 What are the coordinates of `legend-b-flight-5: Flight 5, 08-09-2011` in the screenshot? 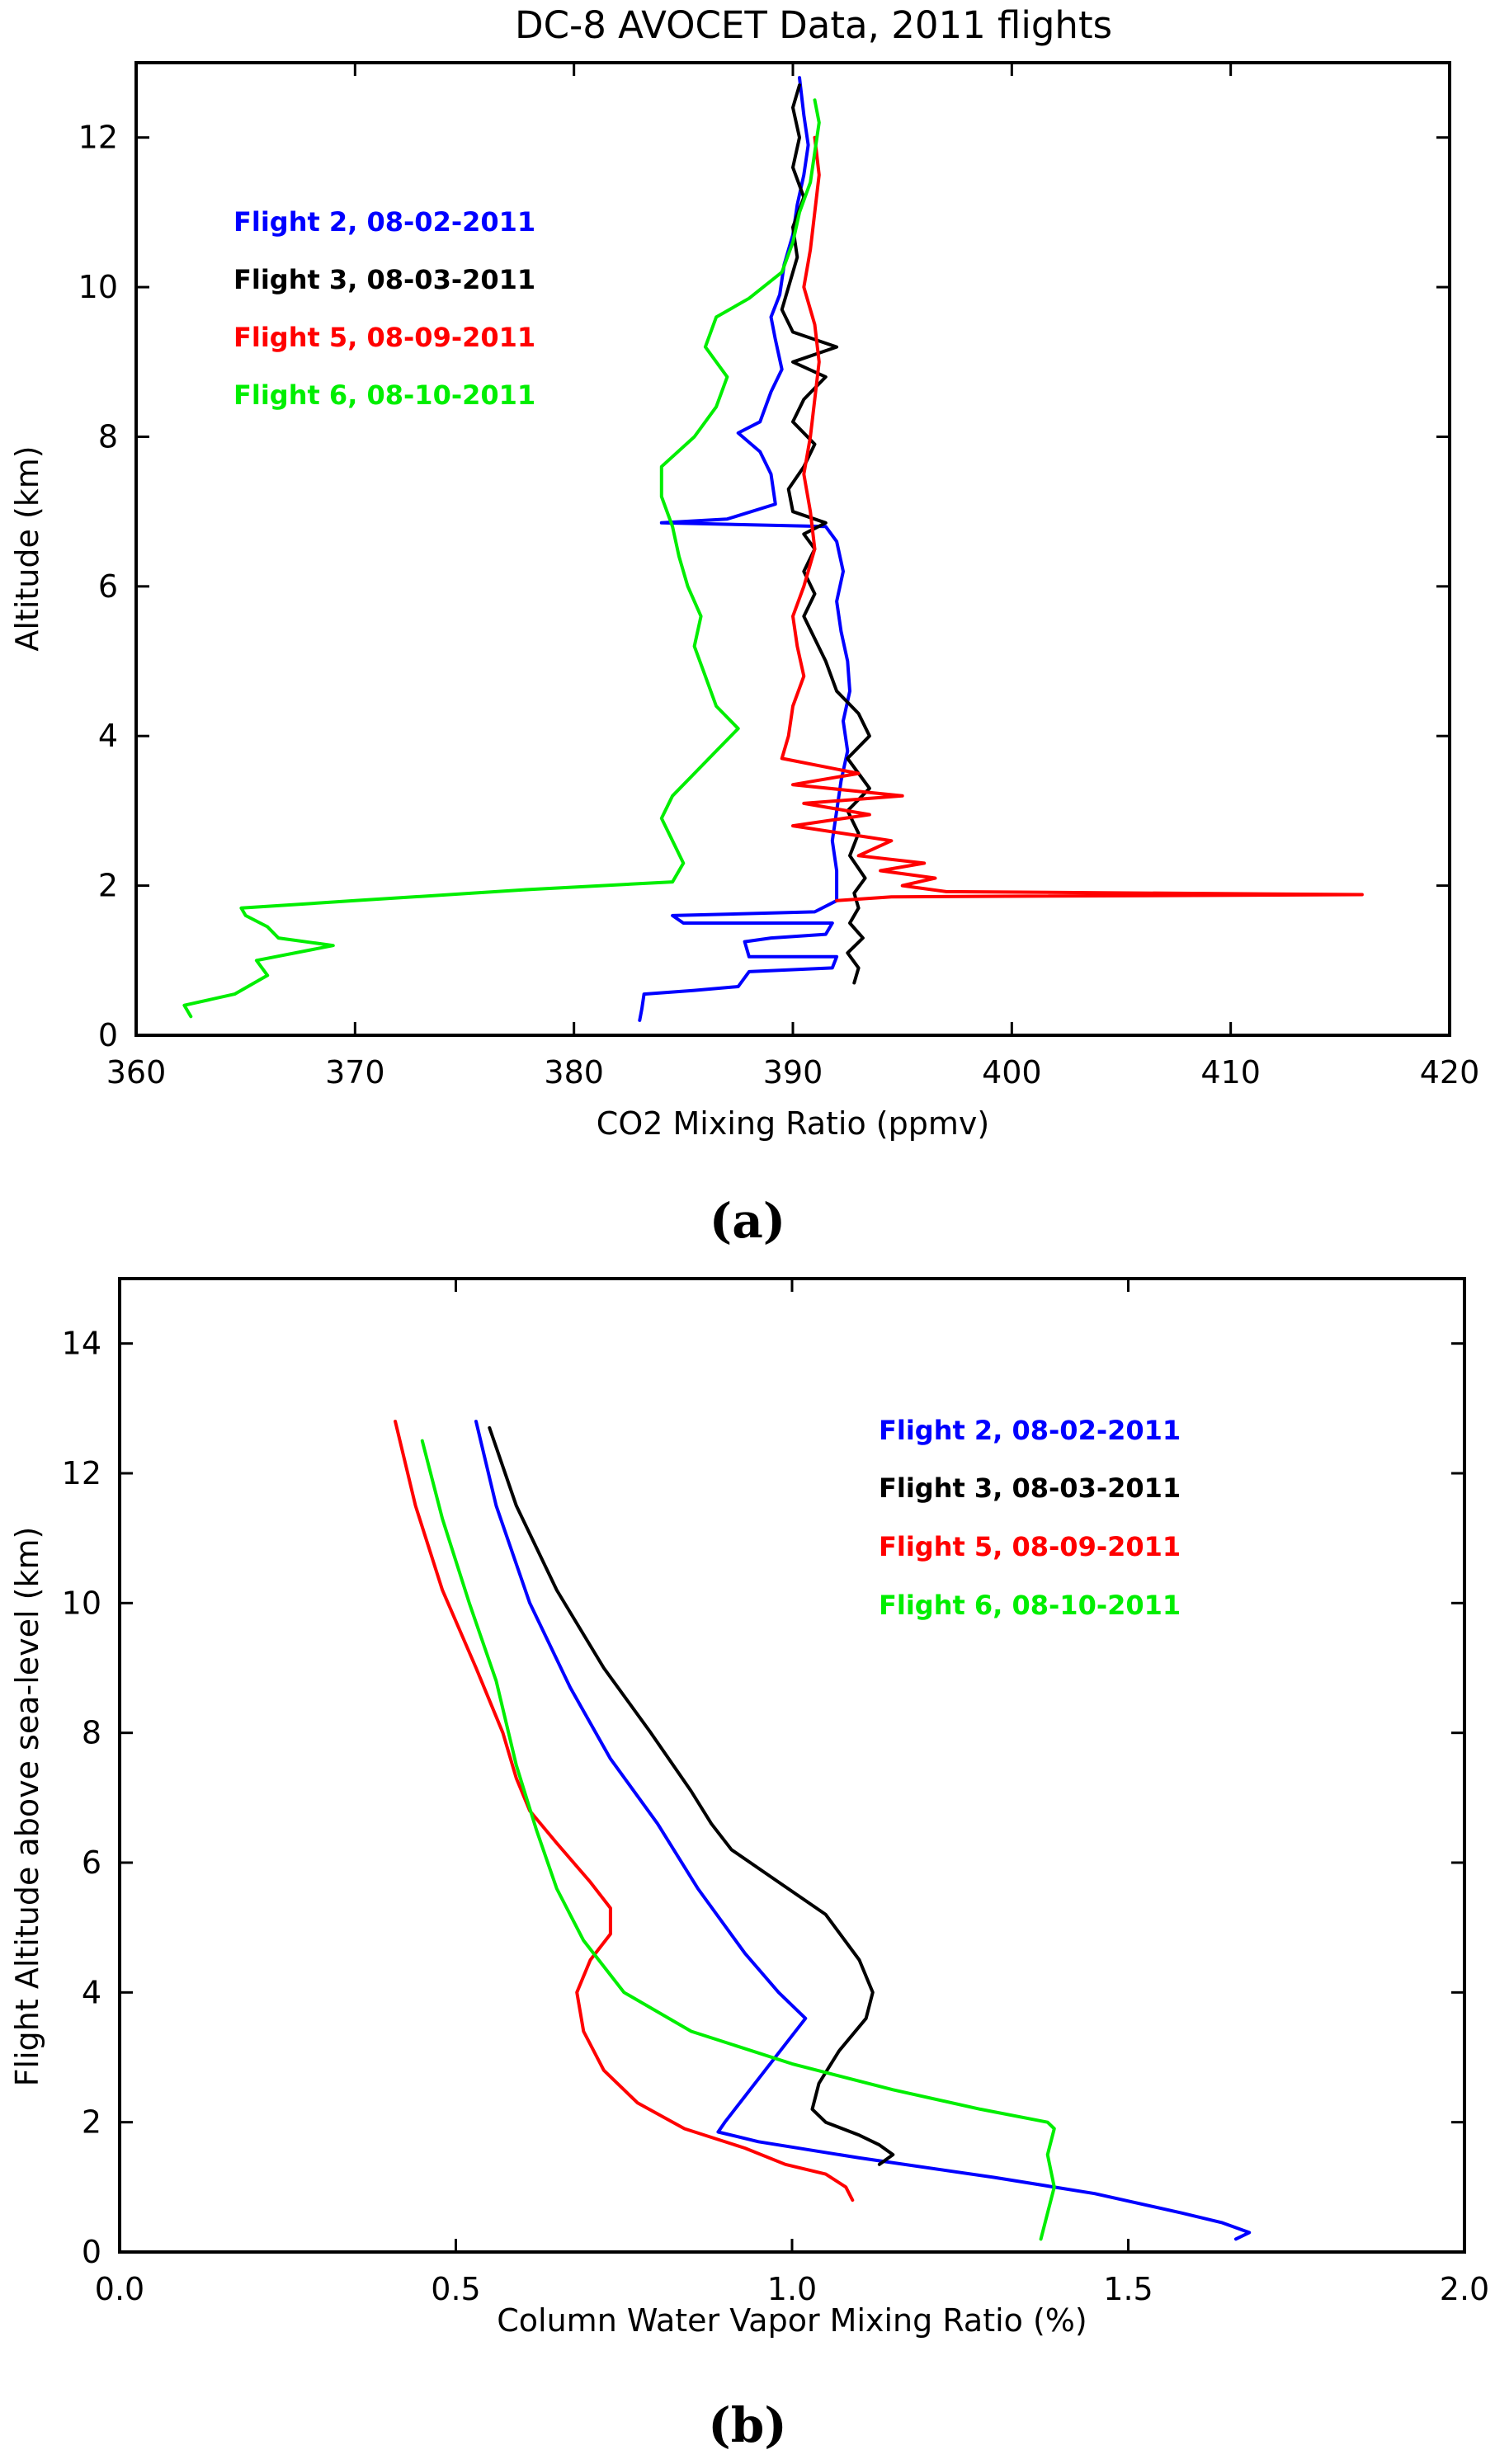 It's located at (1030, 1546).